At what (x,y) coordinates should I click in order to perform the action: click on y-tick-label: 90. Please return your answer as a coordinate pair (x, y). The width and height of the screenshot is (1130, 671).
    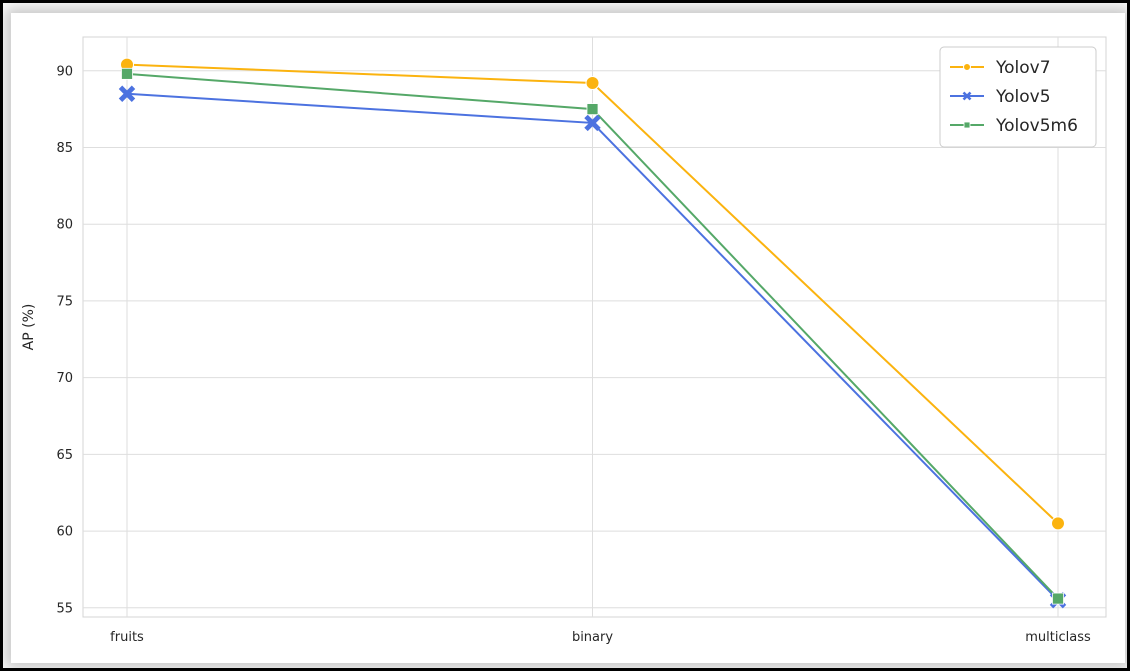
    Looking at the image, I should click on (64, 71).